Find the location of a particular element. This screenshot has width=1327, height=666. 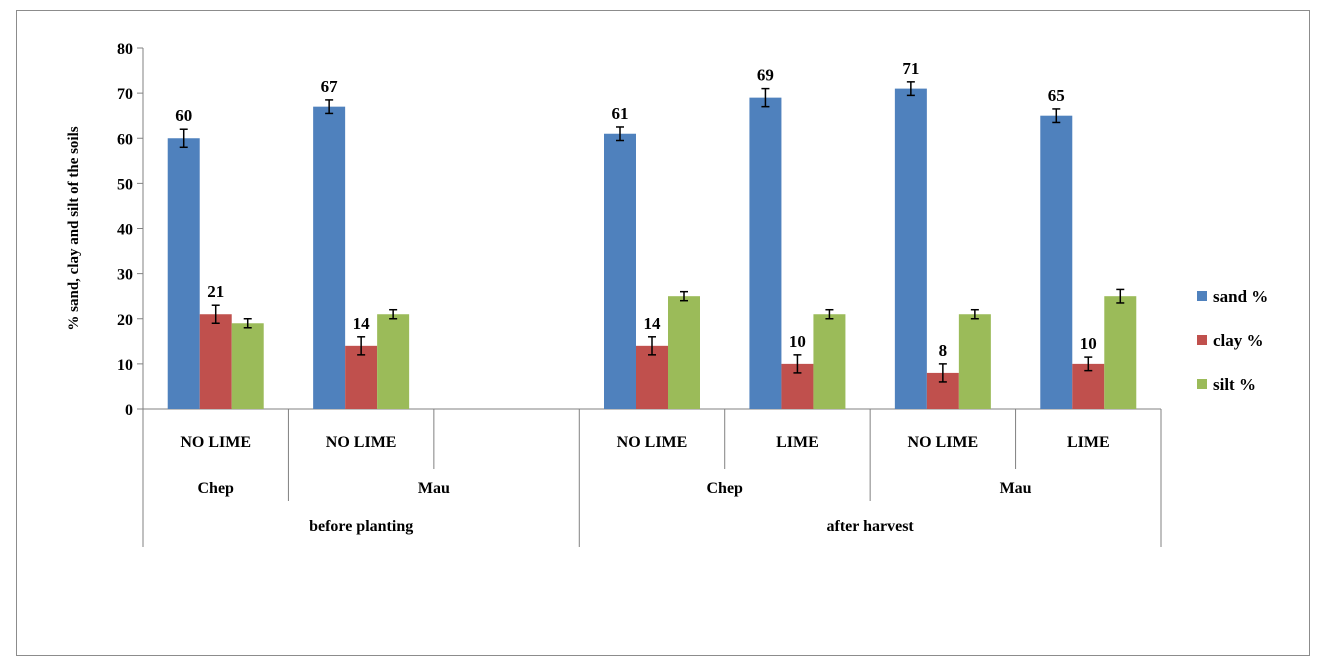

y-tick-label: 70 is located at coordinates (125, 94).